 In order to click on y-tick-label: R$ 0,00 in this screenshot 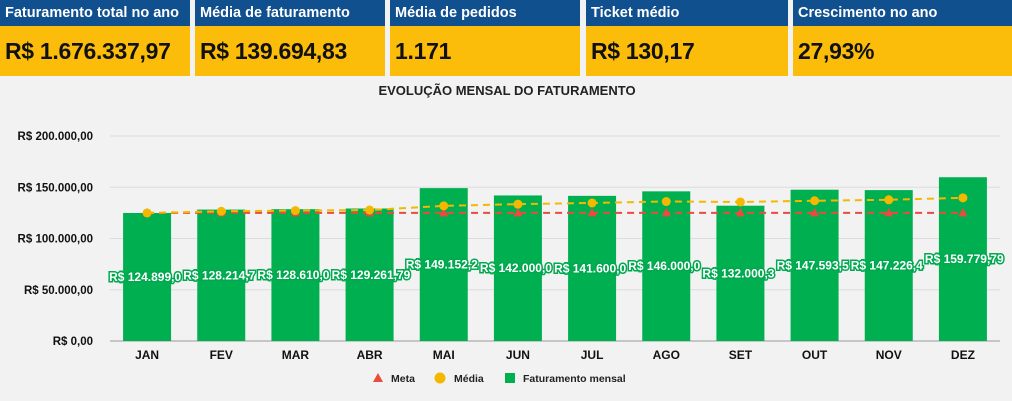, I will do `click(73, 342)`.